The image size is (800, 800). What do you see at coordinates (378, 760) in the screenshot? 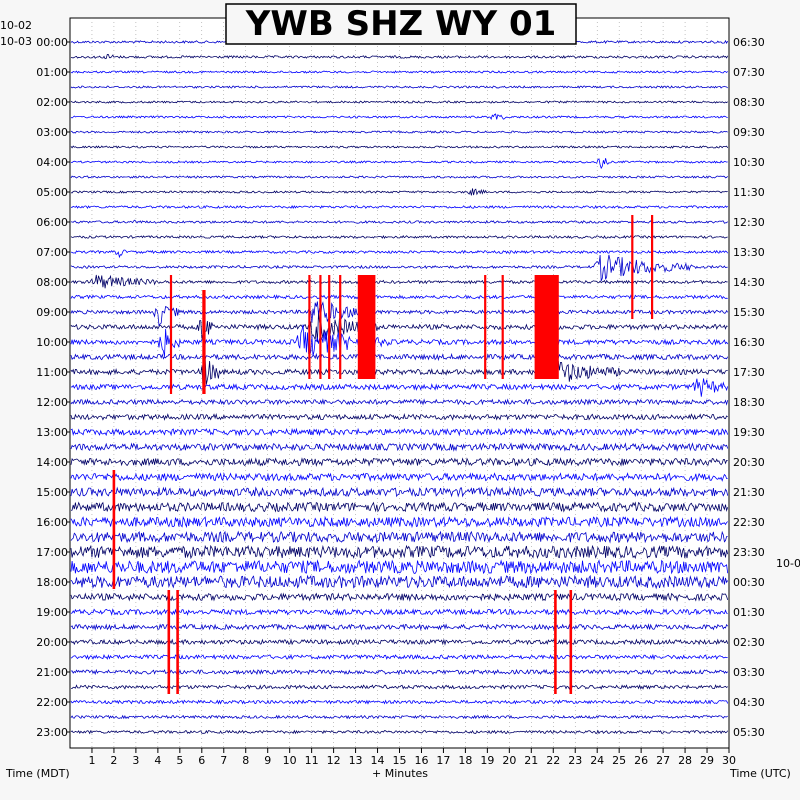
I see `x-tick-label-14: 14` at bounding box center [378, 760].